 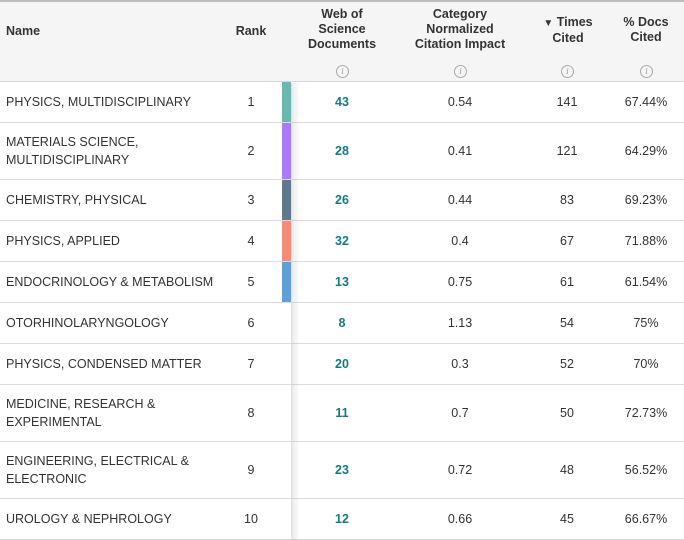 I want to click on pct-docs-cited-value: 69.23%, so click(x=646, y=200).